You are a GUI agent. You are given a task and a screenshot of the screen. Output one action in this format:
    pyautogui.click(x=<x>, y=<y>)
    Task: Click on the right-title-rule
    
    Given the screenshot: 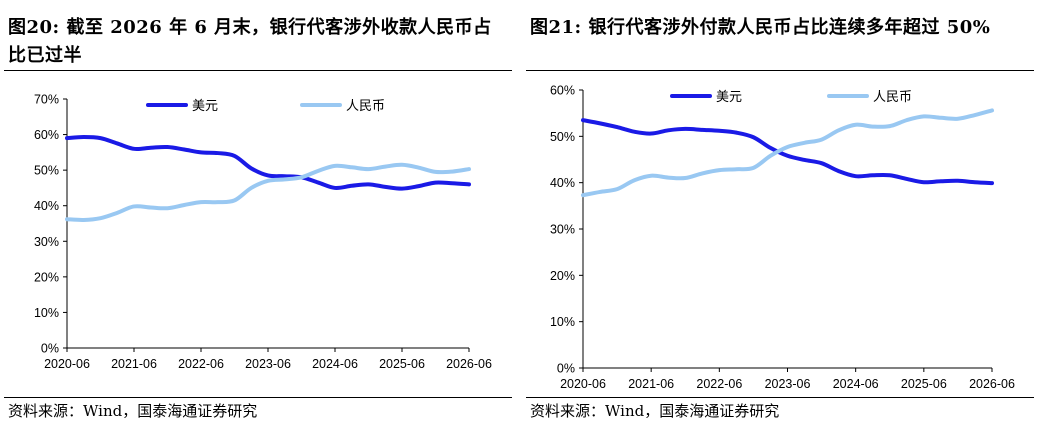 What is the action you would take?
    pyautogui.click(x=780, y=70)
    